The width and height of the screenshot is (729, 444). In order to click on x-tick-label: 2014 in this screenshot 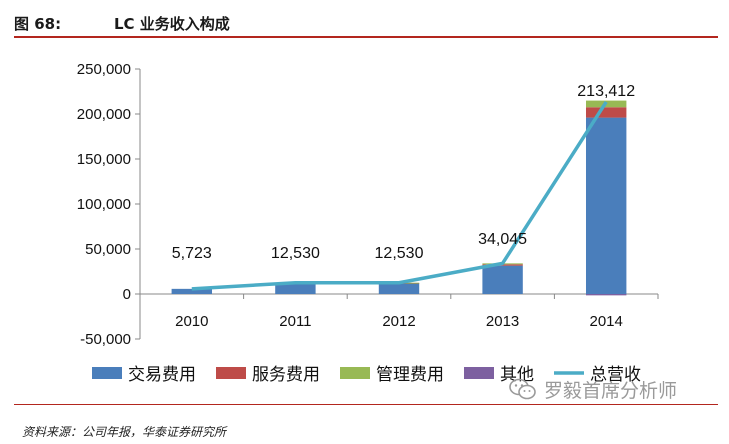, I will do `click(606, 321)`.